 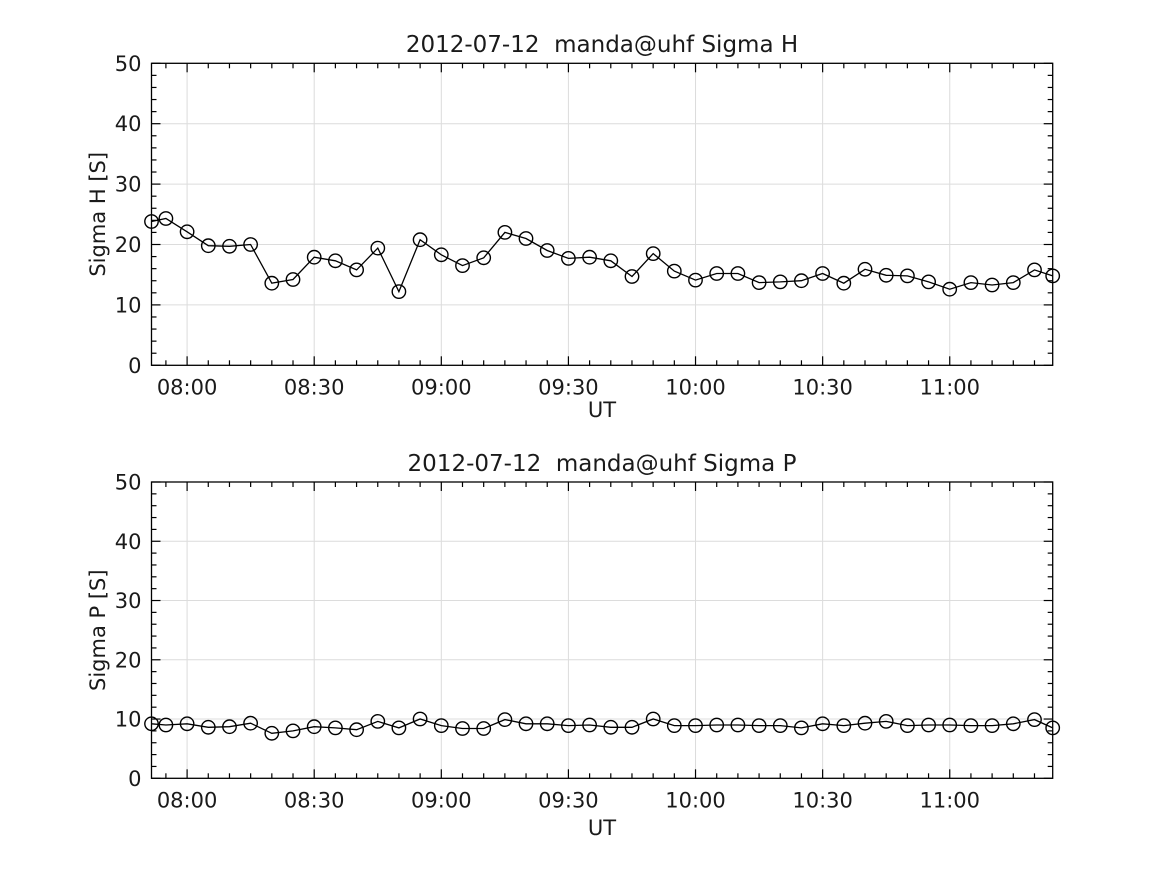 I want to click on x-tick-label: 10:00, so click(x=695, y=800).